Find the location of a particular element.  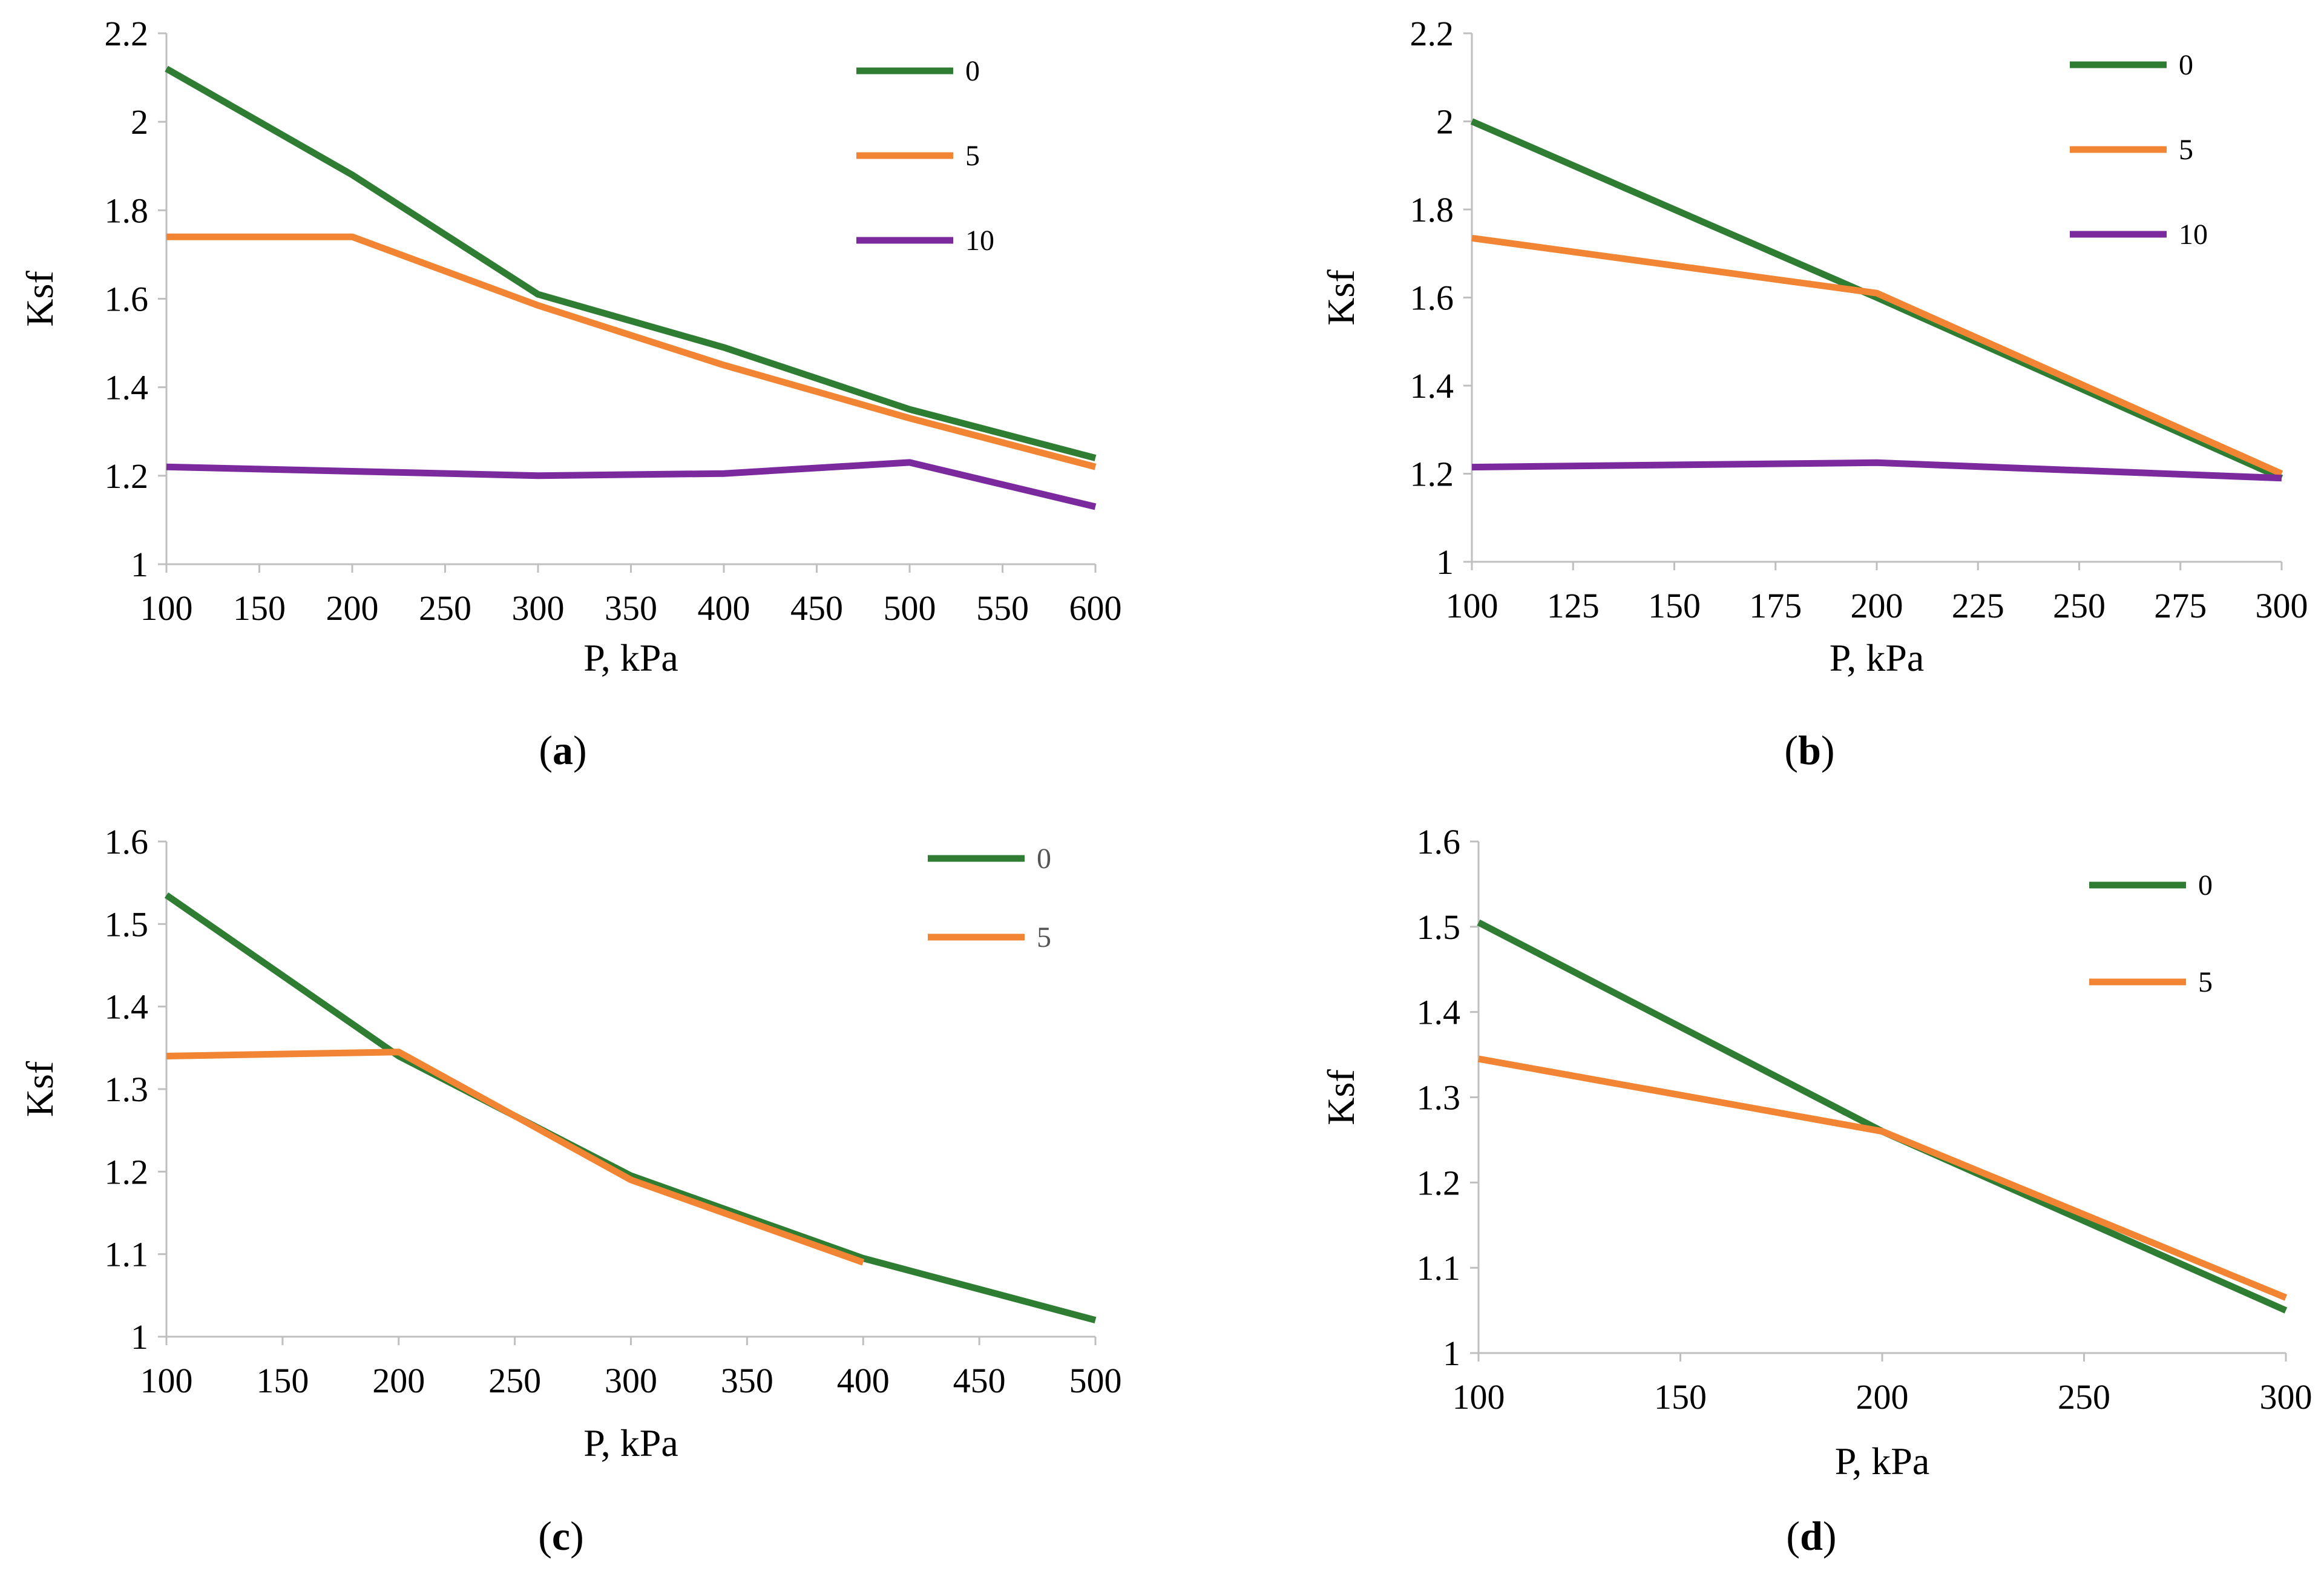

panel-label: (a) is located at coordinates (562, 750).